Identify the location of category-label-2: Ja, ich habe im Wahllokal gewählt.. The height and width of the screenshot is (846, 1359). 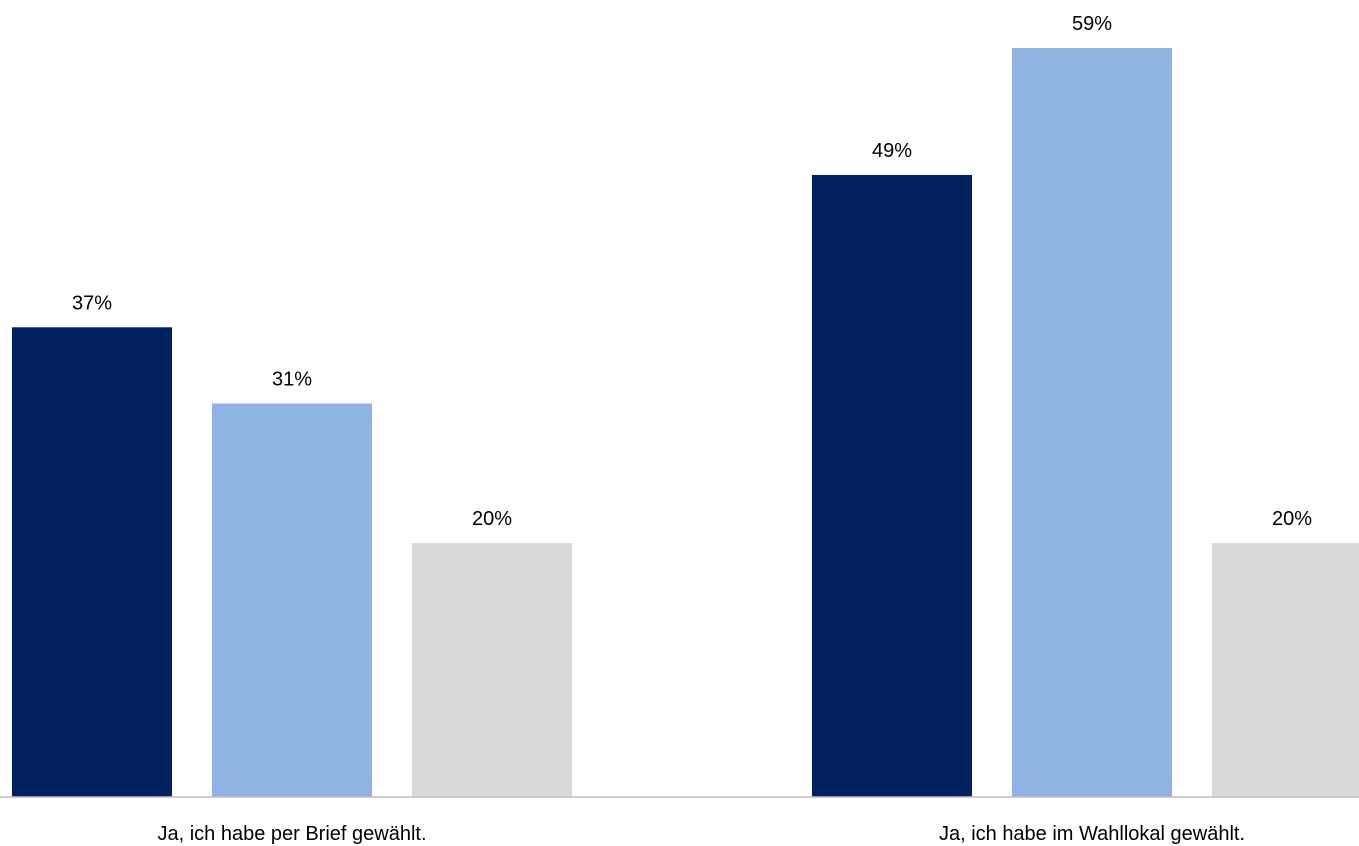
(1092, 834).